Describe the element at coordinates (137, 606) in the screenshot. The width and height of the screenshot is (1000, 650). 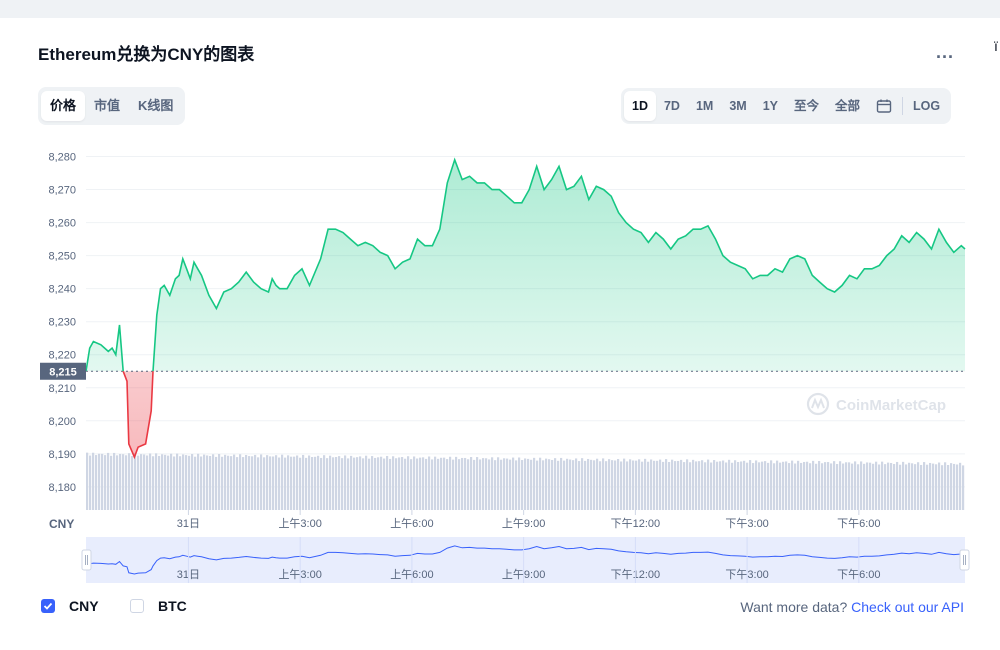
I see `checkbox-unchecked-icon` at that location.